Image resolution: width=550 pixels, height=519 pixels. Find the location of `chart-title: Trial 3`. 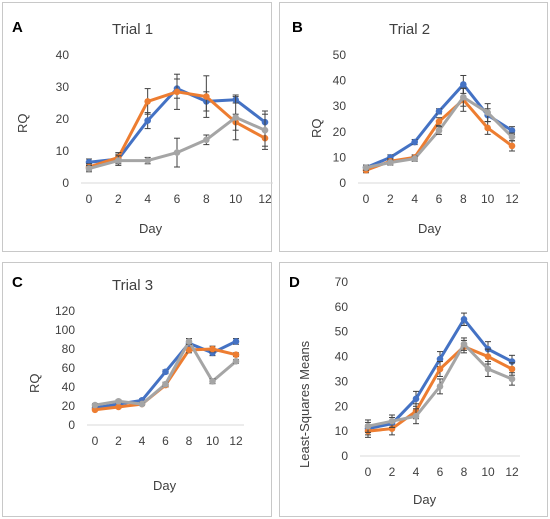

chart-title: Trial 3 is located at coordinates (133, 285).